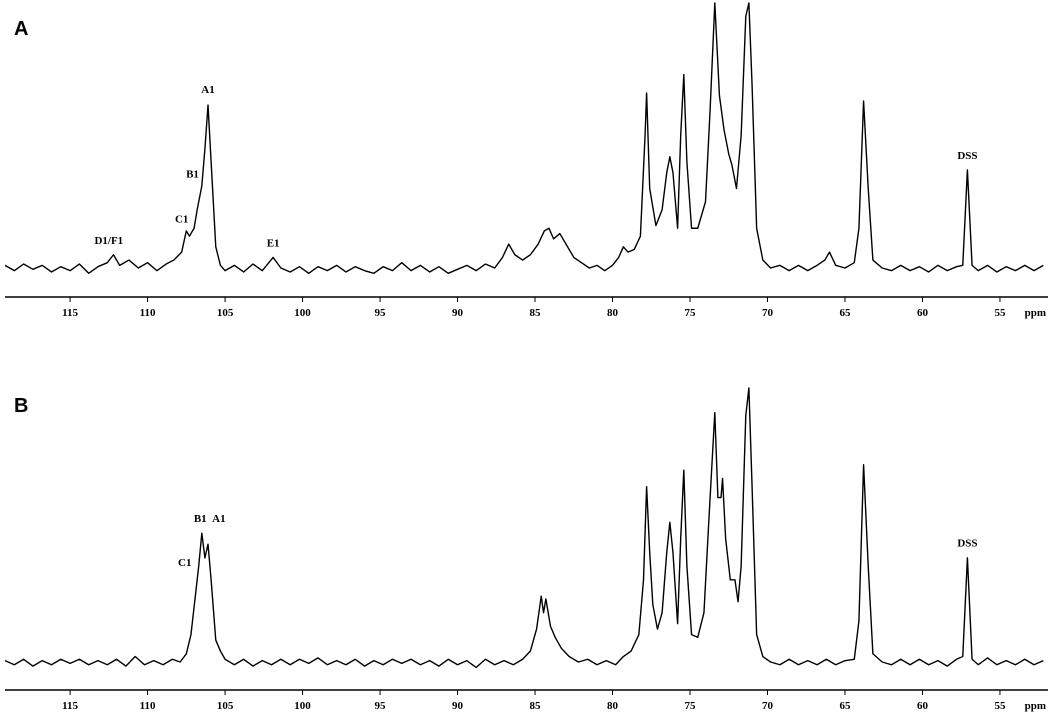 Image resolution: width=1052 pixels, height=713 pixels. What do you see at coordinates (273, 243) in the screenshot?
I see `peak-label: E1` at bounding box center [273, 243].